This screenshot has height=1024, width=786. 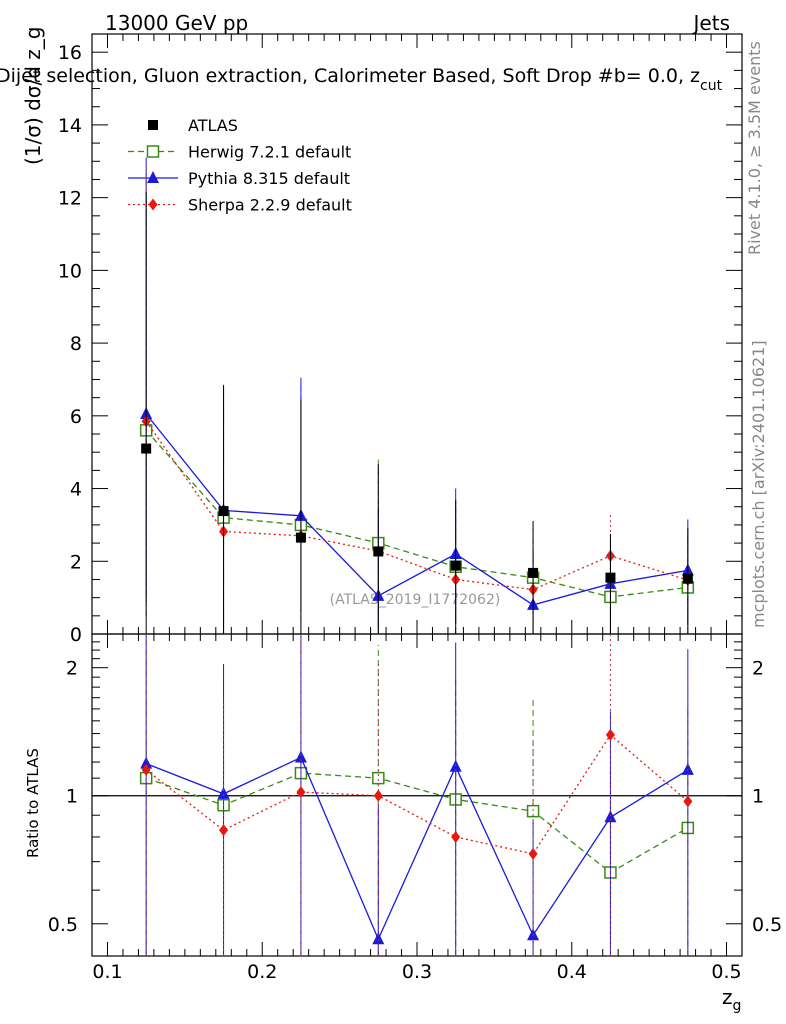 I want to click on legend-label-pythia: Pythia 8.315 default, so click(x=269, y=178).